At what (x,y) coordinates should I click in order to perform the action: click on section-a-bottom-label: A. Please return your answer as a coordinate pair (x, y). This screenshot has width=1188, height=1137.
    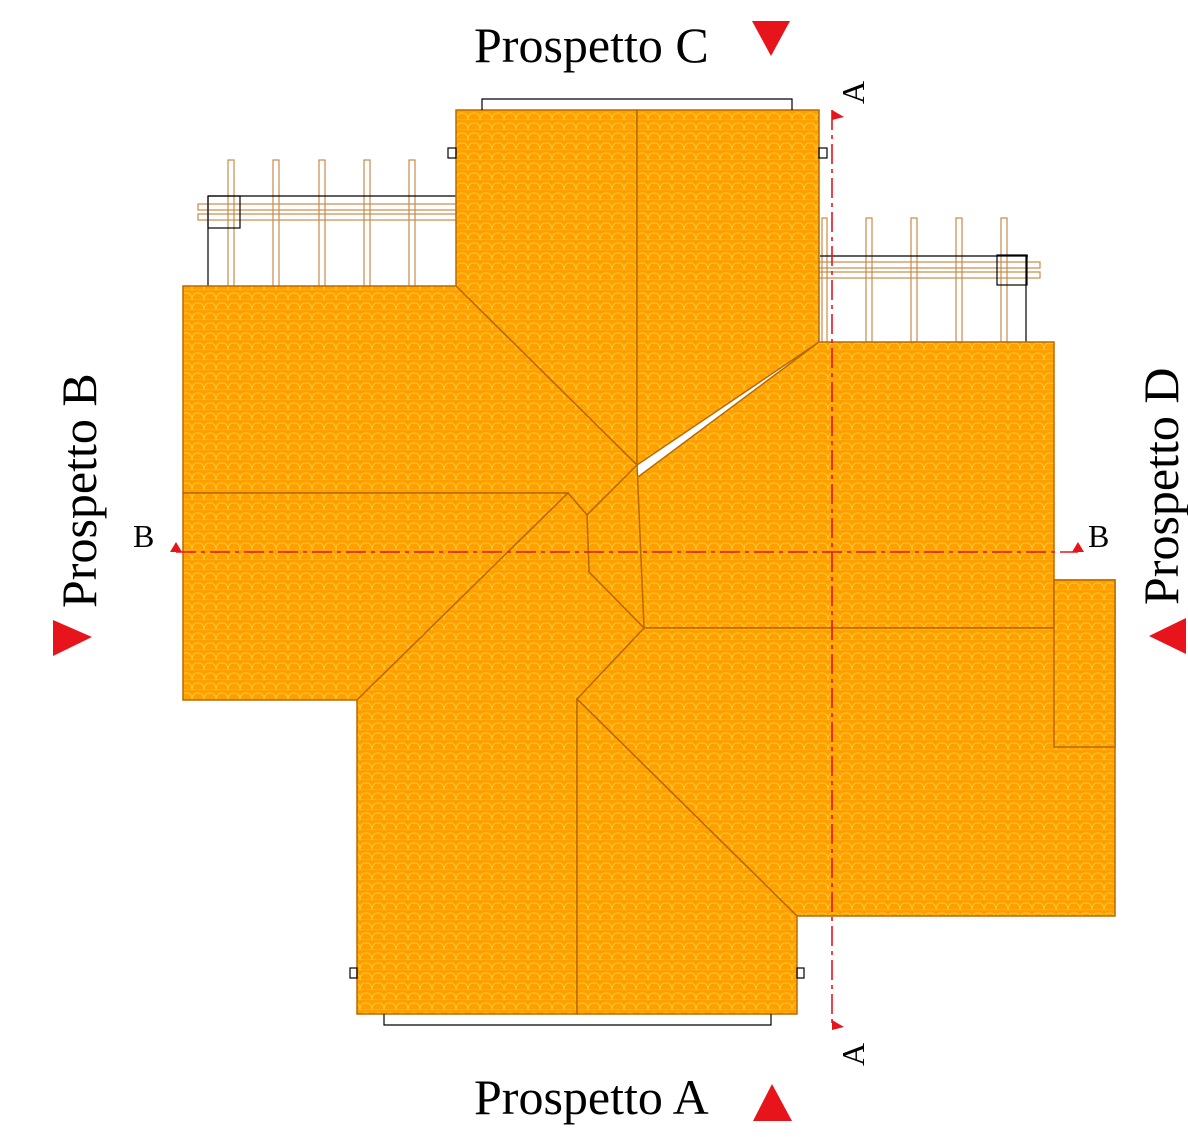
    Looking at the image, I should click on (853, 1054).